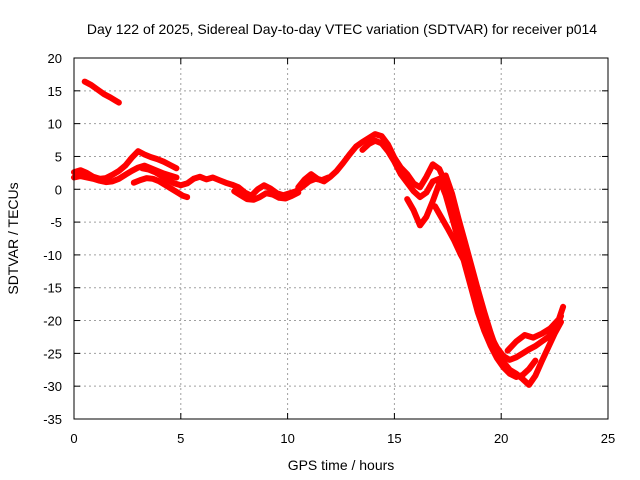 The width and height of the screenshot is (640, 480). I want to click on x-tick-label: 0, so click(73, 438).